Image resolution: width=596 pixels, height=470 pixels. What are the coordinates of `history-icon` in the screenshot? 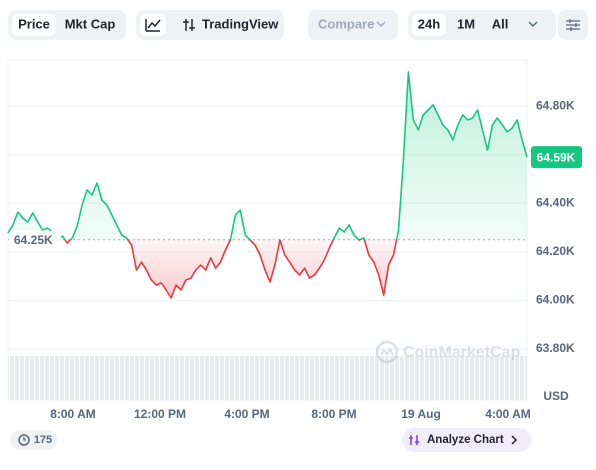 It's located at (24, 440).